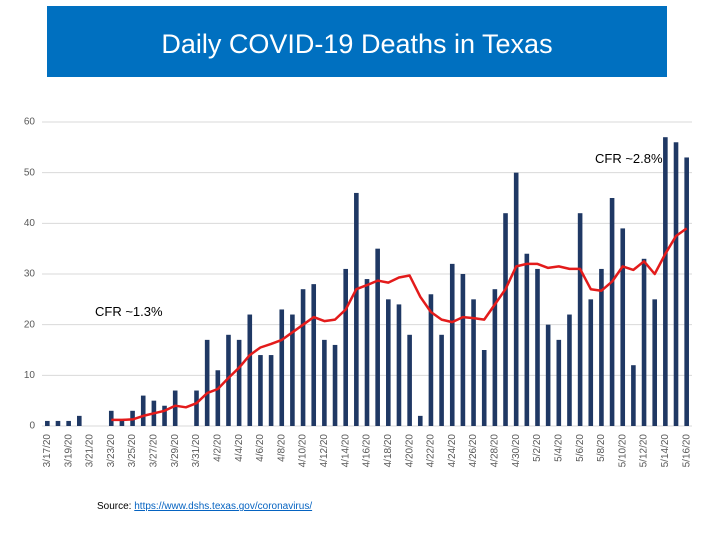  I want to click on x-tick-label: 5/8/20, so click(601, 448).